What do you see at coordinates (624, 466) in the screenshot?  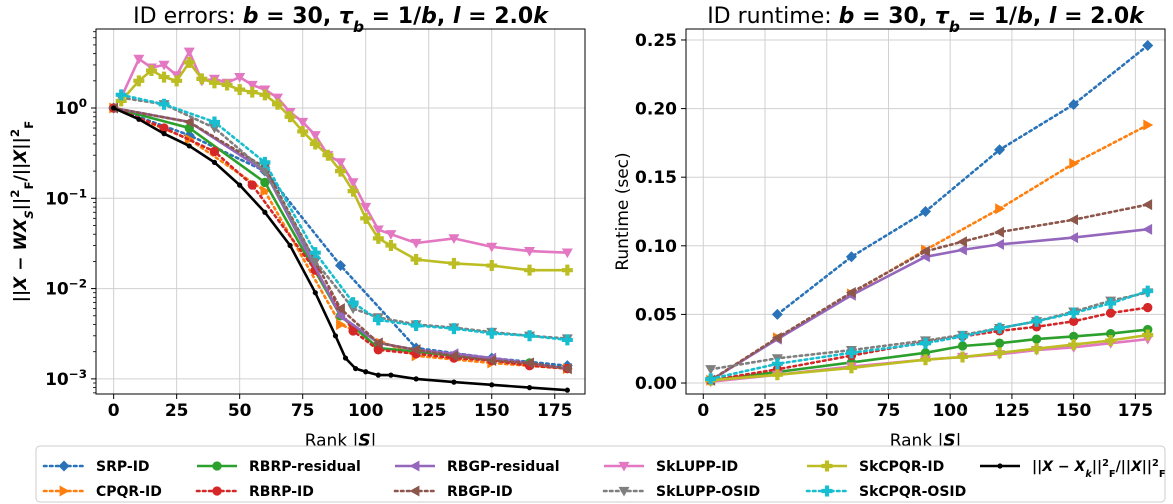 I see `legend-marker-sklupp-id` at bounding box center [624, 466].